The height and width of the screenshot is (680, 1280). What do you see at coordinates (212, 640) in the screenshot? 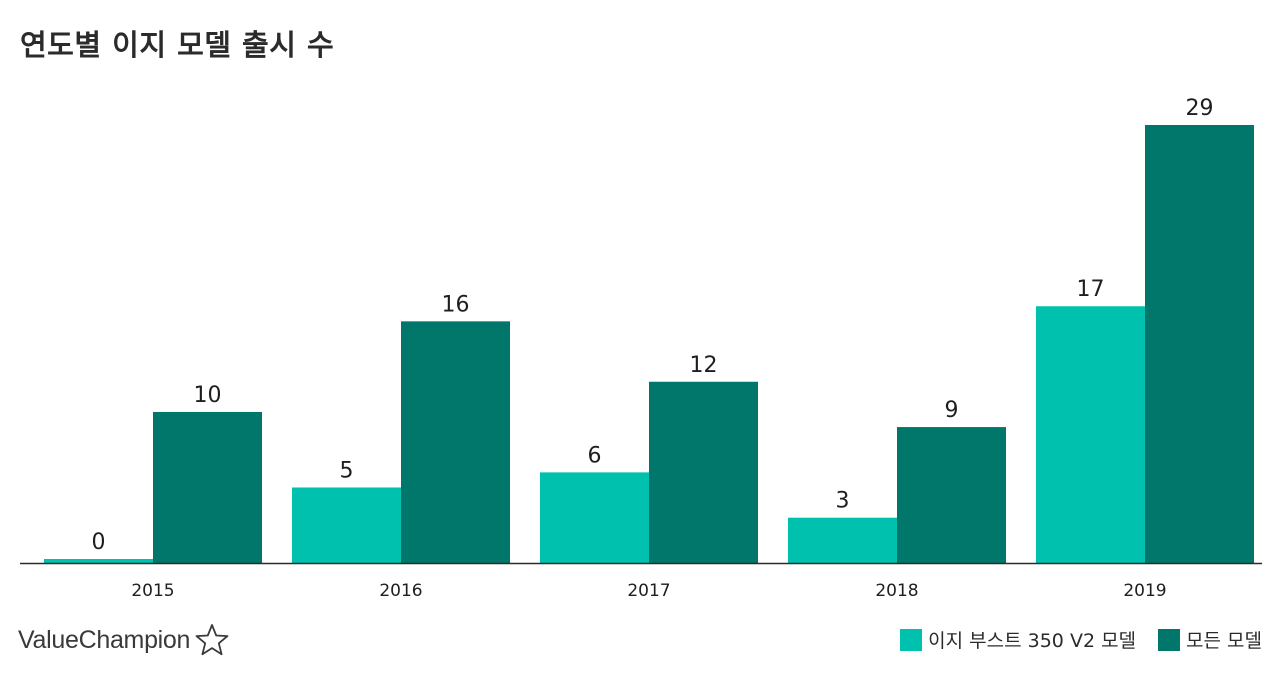
I see `star-outline-icon` at bounding box center [212, 640].